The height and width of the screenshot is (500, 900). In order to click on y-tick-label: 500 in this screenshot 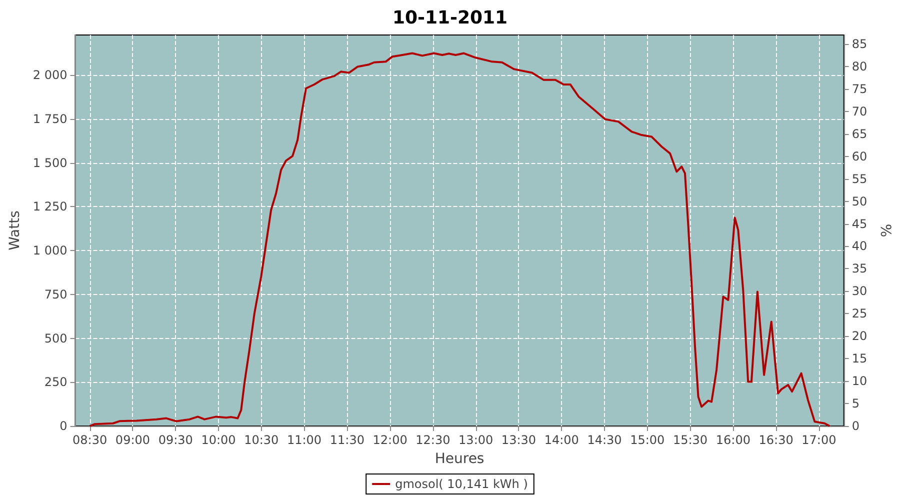, I will do `click(56, 338)`.